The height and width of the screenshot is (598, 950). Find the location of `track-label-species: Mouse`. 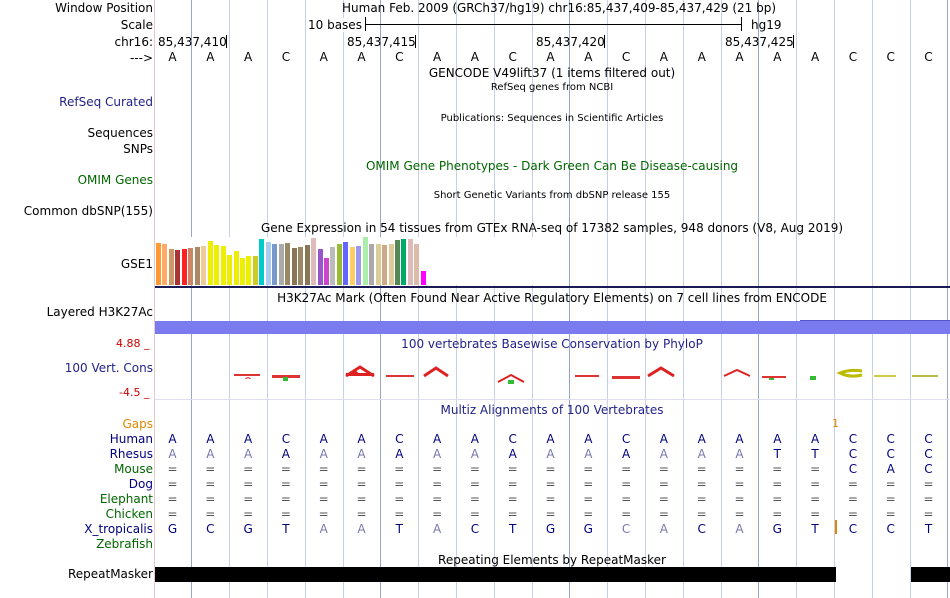

track-label-species: Mouse is located at coordinates (133, 469).